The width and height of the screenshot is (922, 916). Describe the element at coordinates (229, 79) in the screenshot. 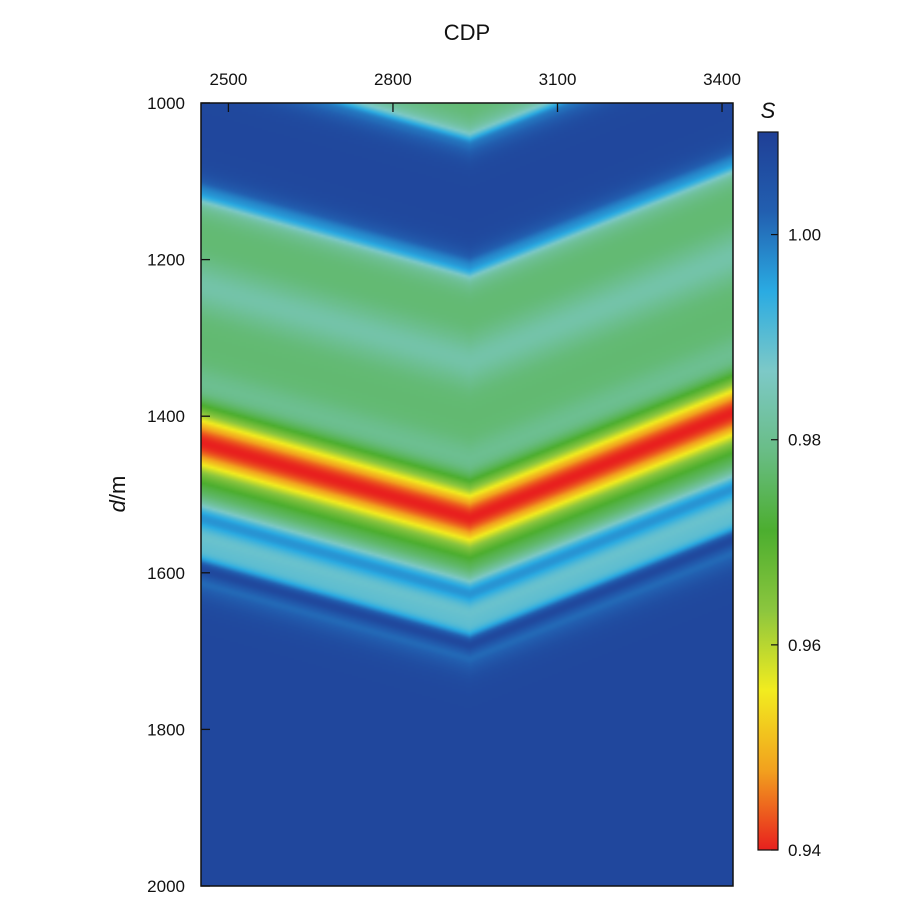

I see `x-tick-label: 2500` at that location.